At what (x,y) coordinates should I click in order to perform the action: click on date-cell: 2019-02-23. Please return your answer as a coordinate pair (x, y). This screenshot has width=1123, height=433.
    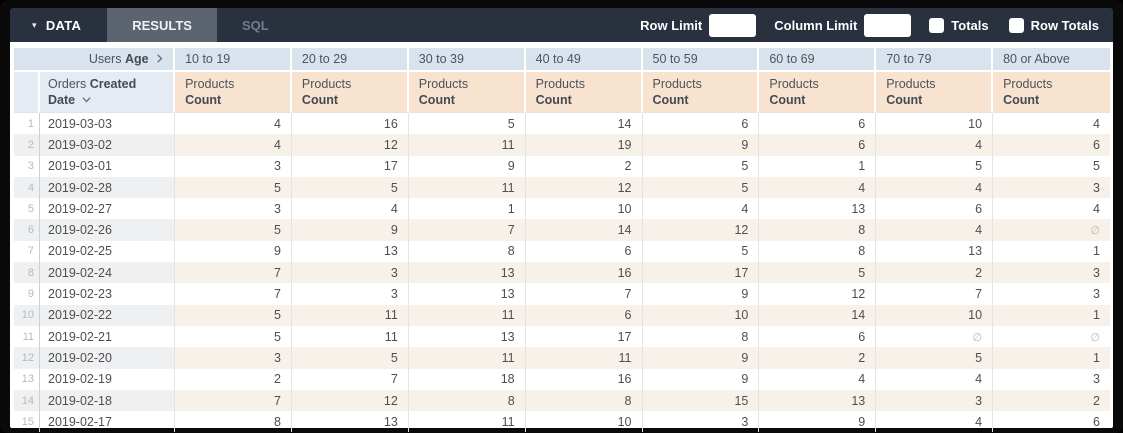
    Looking at the image, I should click on (108, 294).